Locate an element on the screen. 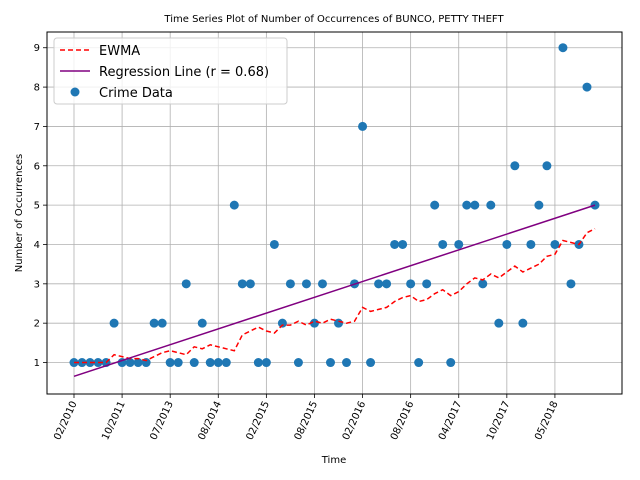  legend-ewma-label: EWMA is located at coordinates (119, 51).